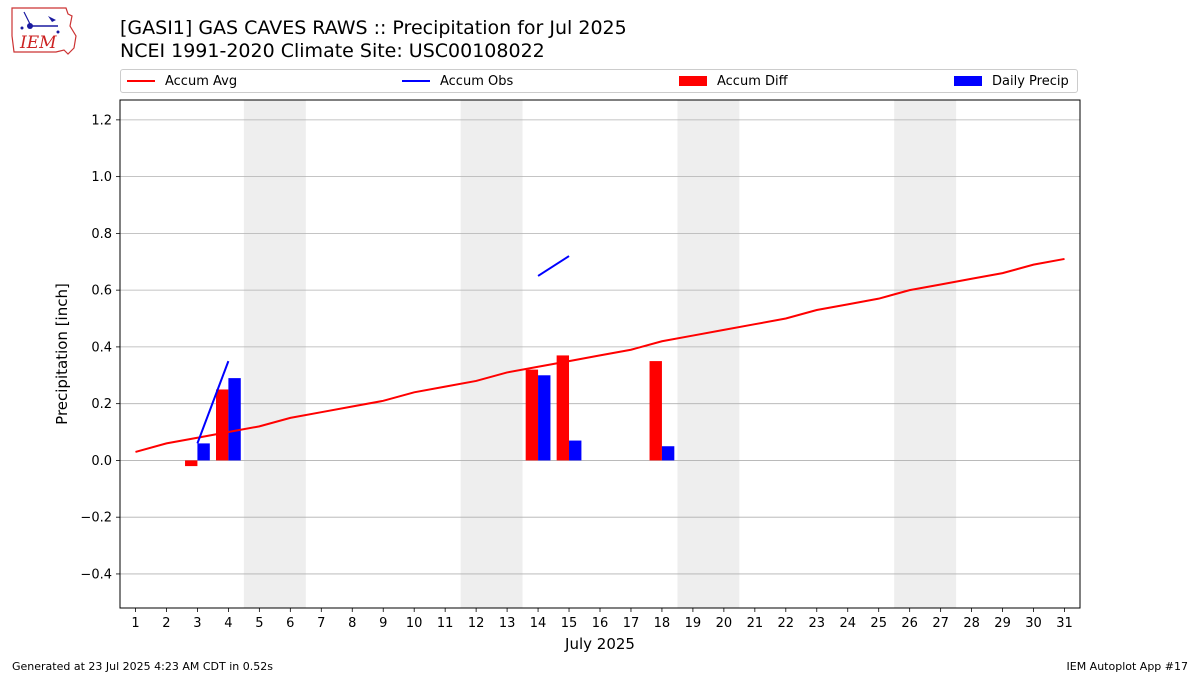 The image size is (1200, 675). Describe the element at coordinates (96, 574) in the screenshot. I see `y-tick-label: −0.4` at that location.